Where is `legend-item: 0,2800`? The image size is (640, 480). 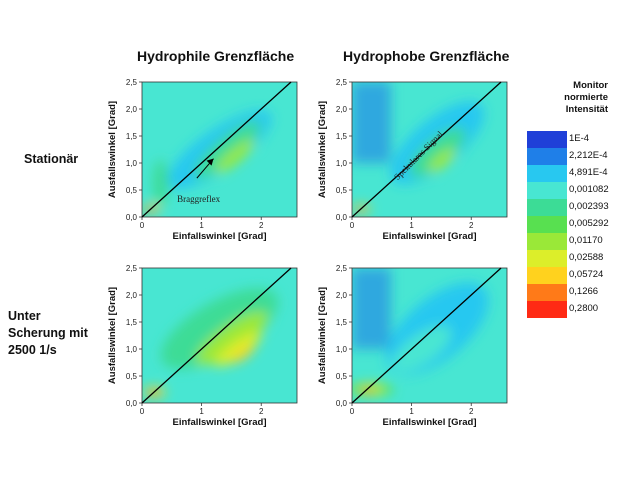 legend-item: 0,2800 is located at coordinates (568, 309).